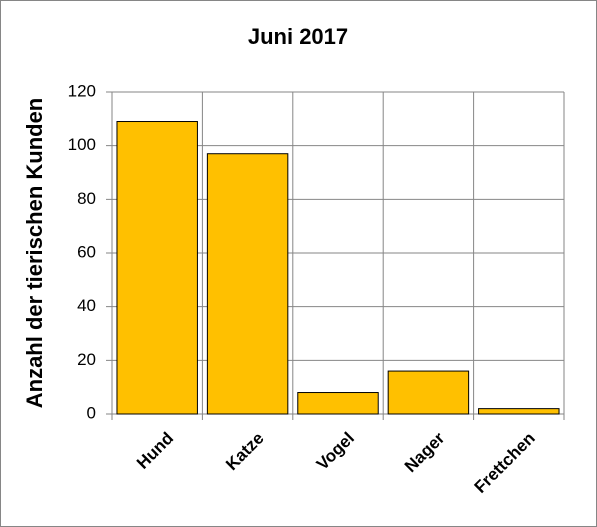 Image resolution: width=597 pixels, height=527 pixels. I want to click on y-tick-label: 40, so click(86, 305).